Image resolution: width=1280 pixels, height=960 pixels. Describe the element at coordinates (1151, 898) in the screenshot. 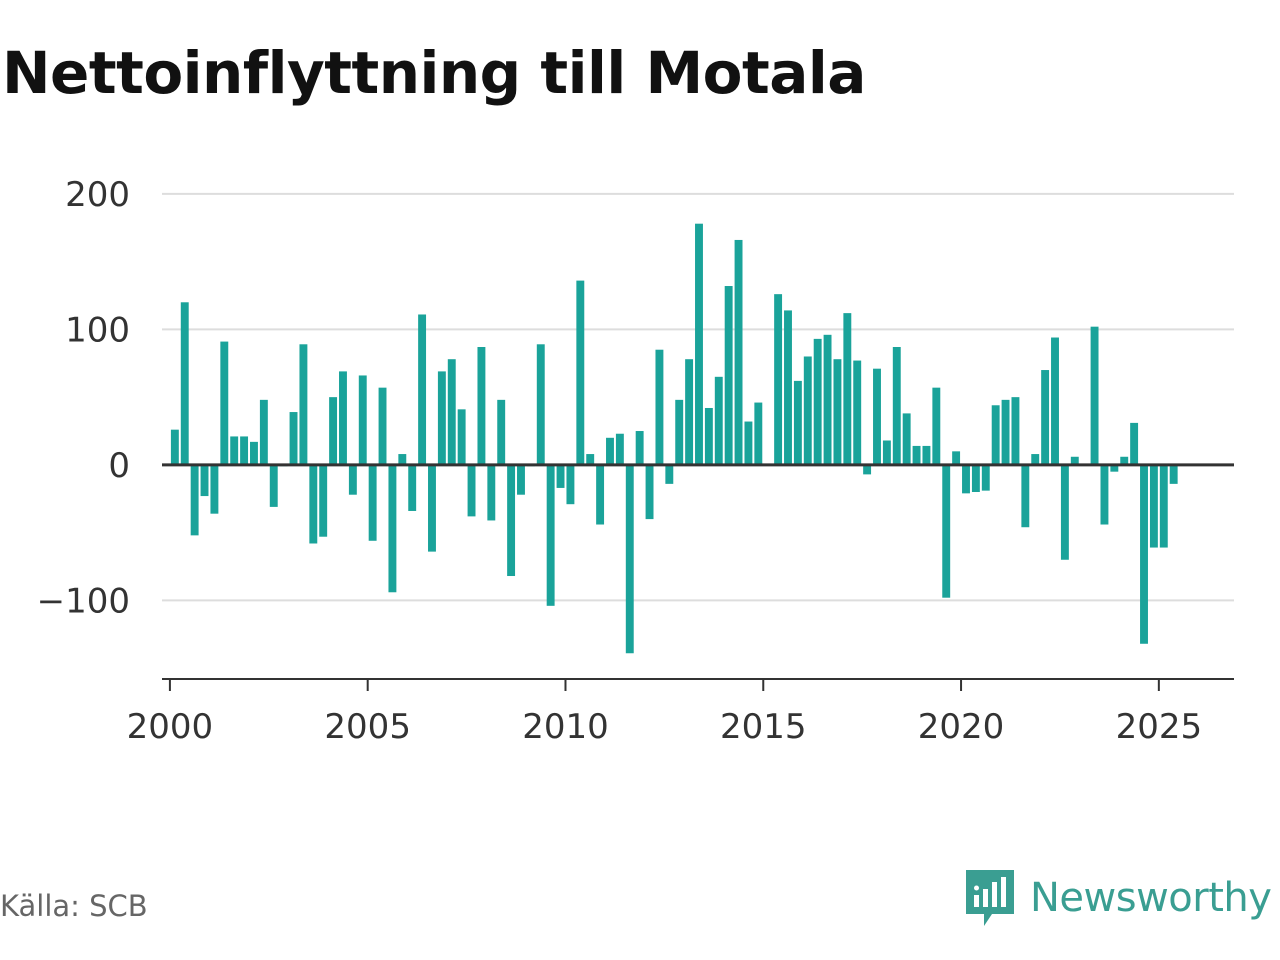

I see `brand-name: Newsworthy` at that location.